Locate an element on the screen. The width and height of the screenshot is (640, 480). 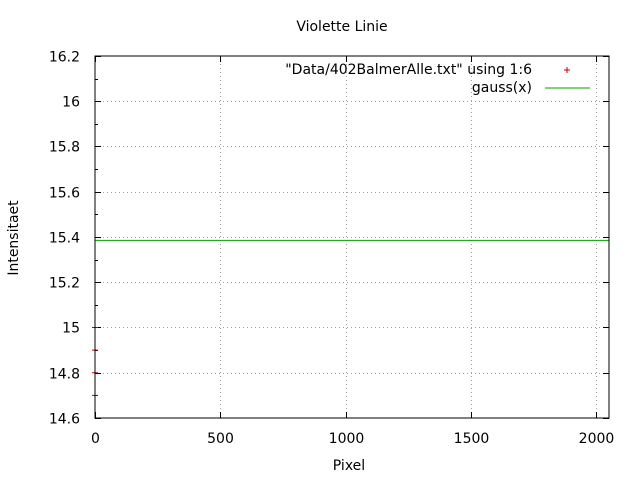
x-tick-label: 0 is located at coordinates (95, 439).